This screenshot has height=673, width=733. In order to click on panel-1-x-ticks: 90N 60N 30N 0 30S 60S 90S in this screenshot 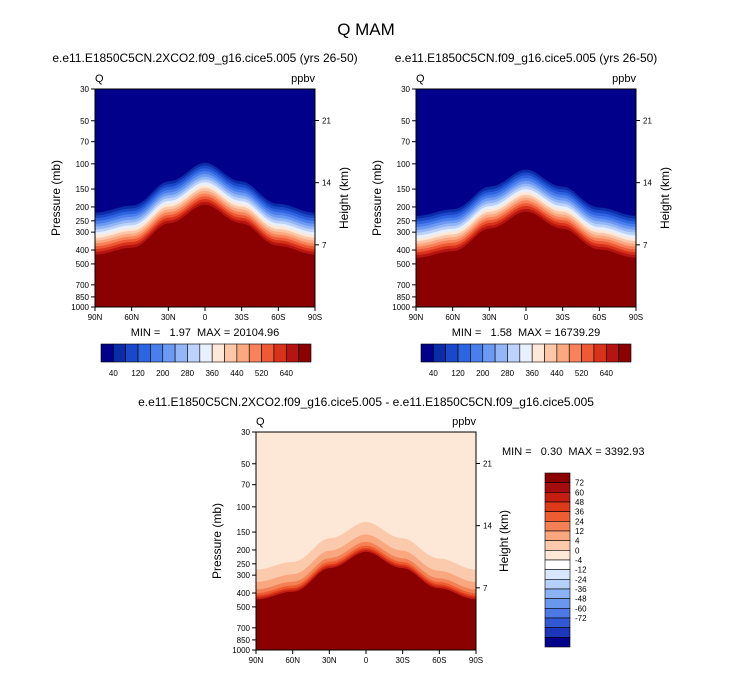, I will do `click(205, 314)`.